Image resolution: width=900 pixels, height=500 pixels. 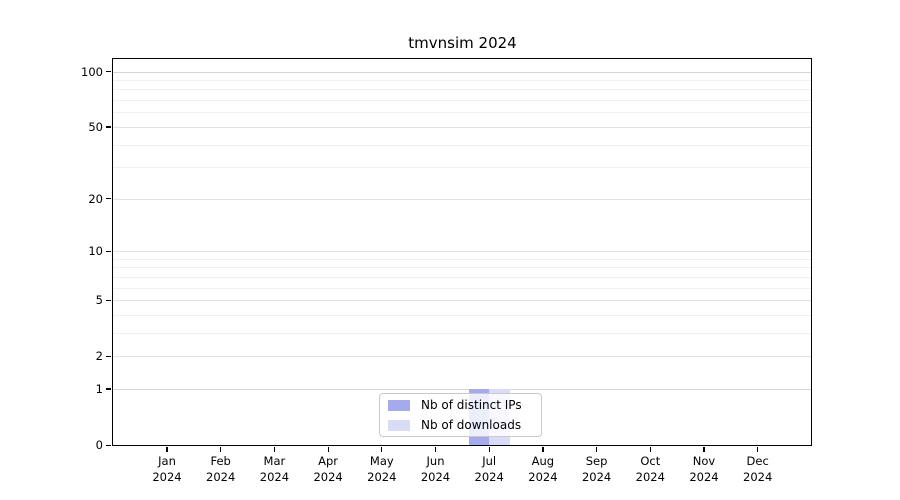 What do you see at coordinates (435, 449) in the screenshot?
I see `x-tick-jun` at bounding box center [435, 449].